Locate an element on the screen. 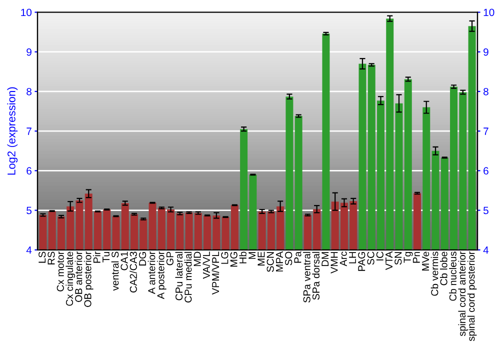  x-tick-label: CPu lateral is located at coordinates (179, 276).